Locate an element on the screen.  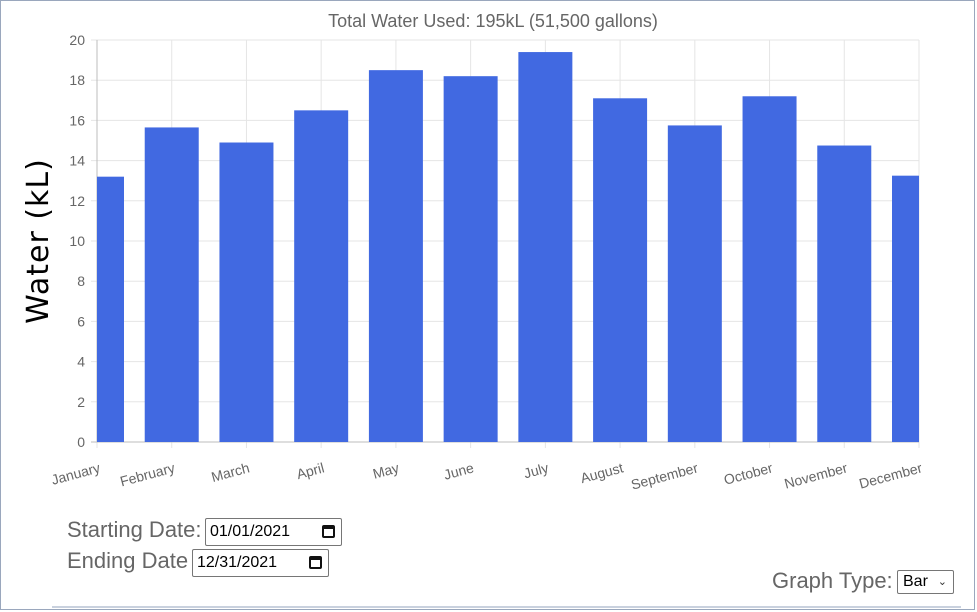
chart-title: Total Water Used: 195kL (51,500 gallons) is located at coordinates (493, 21).